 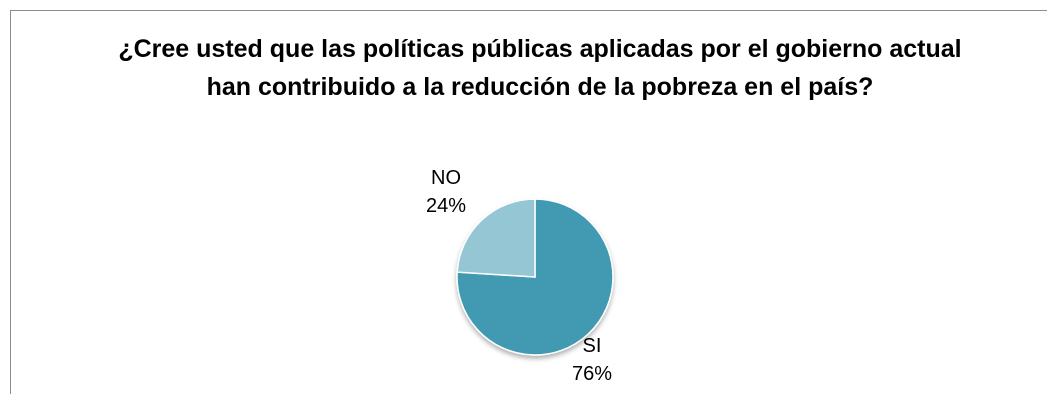 I want to click on slice-label-no: NO 24%, so click(x=446, y=192).